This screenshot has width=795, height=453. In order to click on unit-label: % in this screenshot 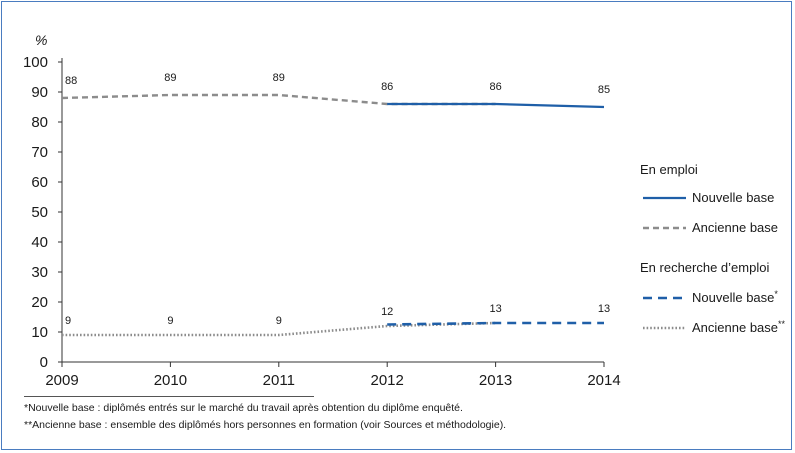, I will do `click(41, 40)`.